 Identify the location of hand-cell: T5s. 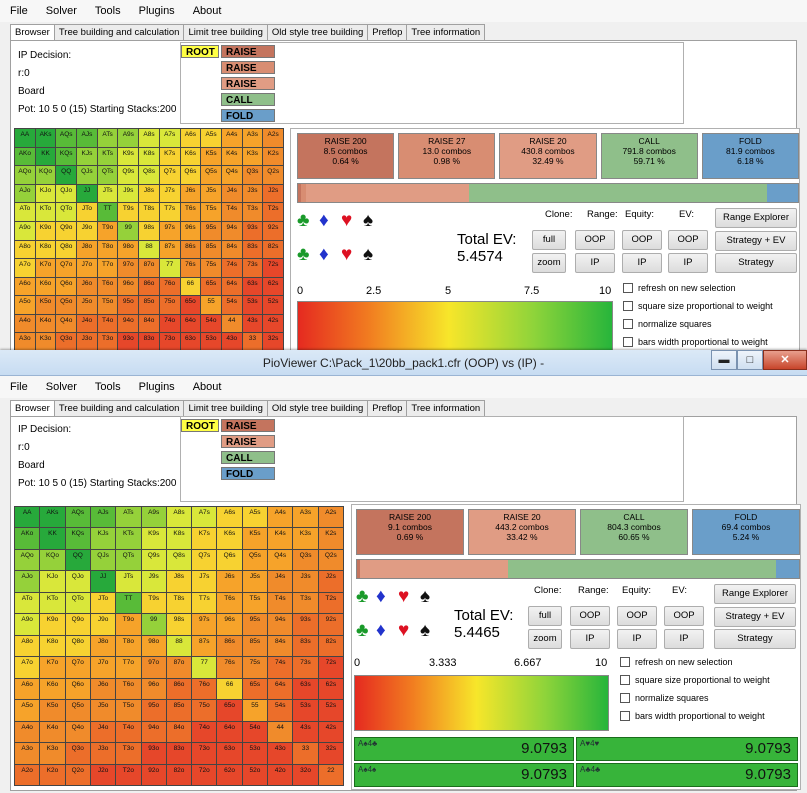
(211, 212).